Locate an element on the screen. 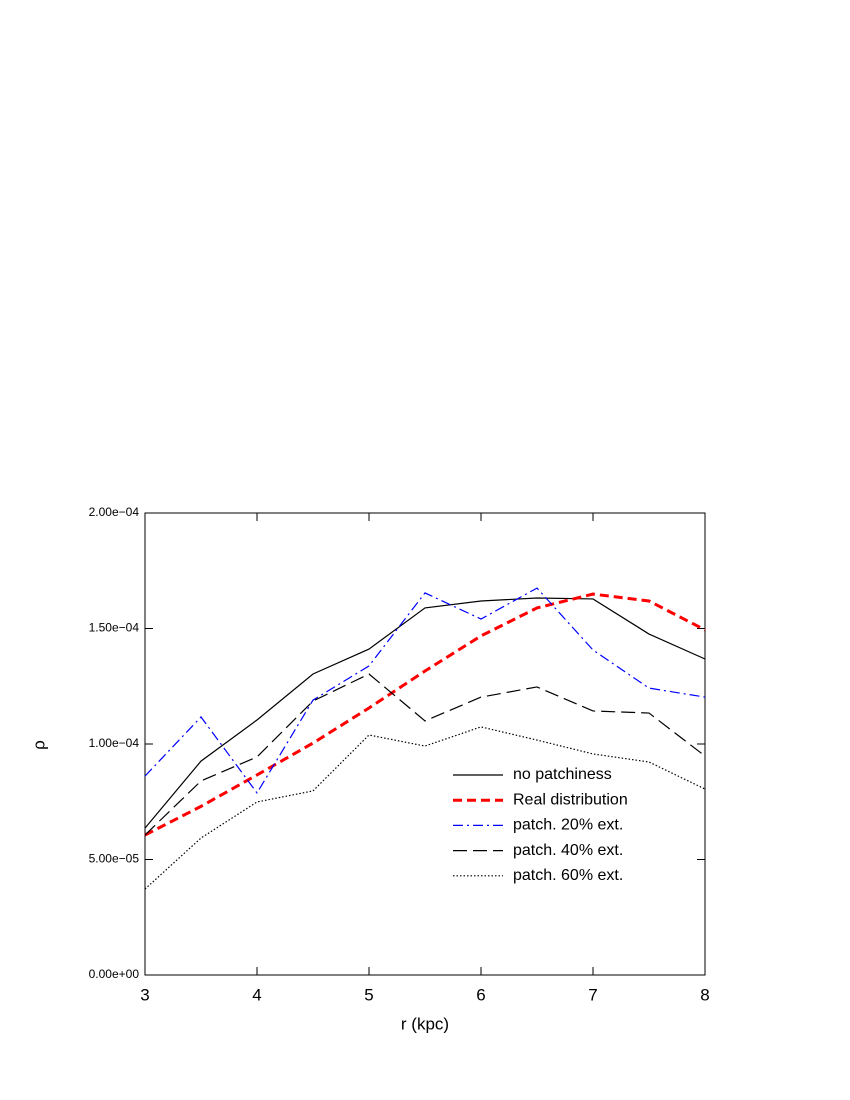  x-tick-label: 4 is located at coordinates (256, 994).